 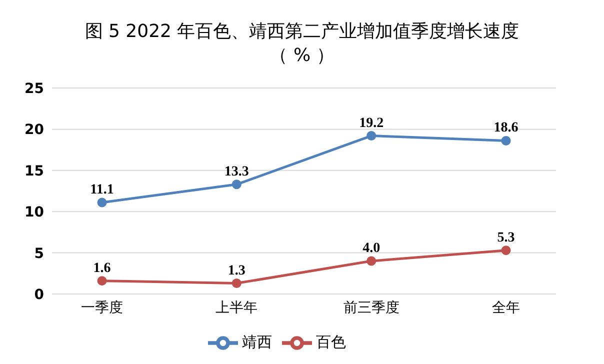 I want to click on legend-label: 靖西, so click(x=257, y=342).